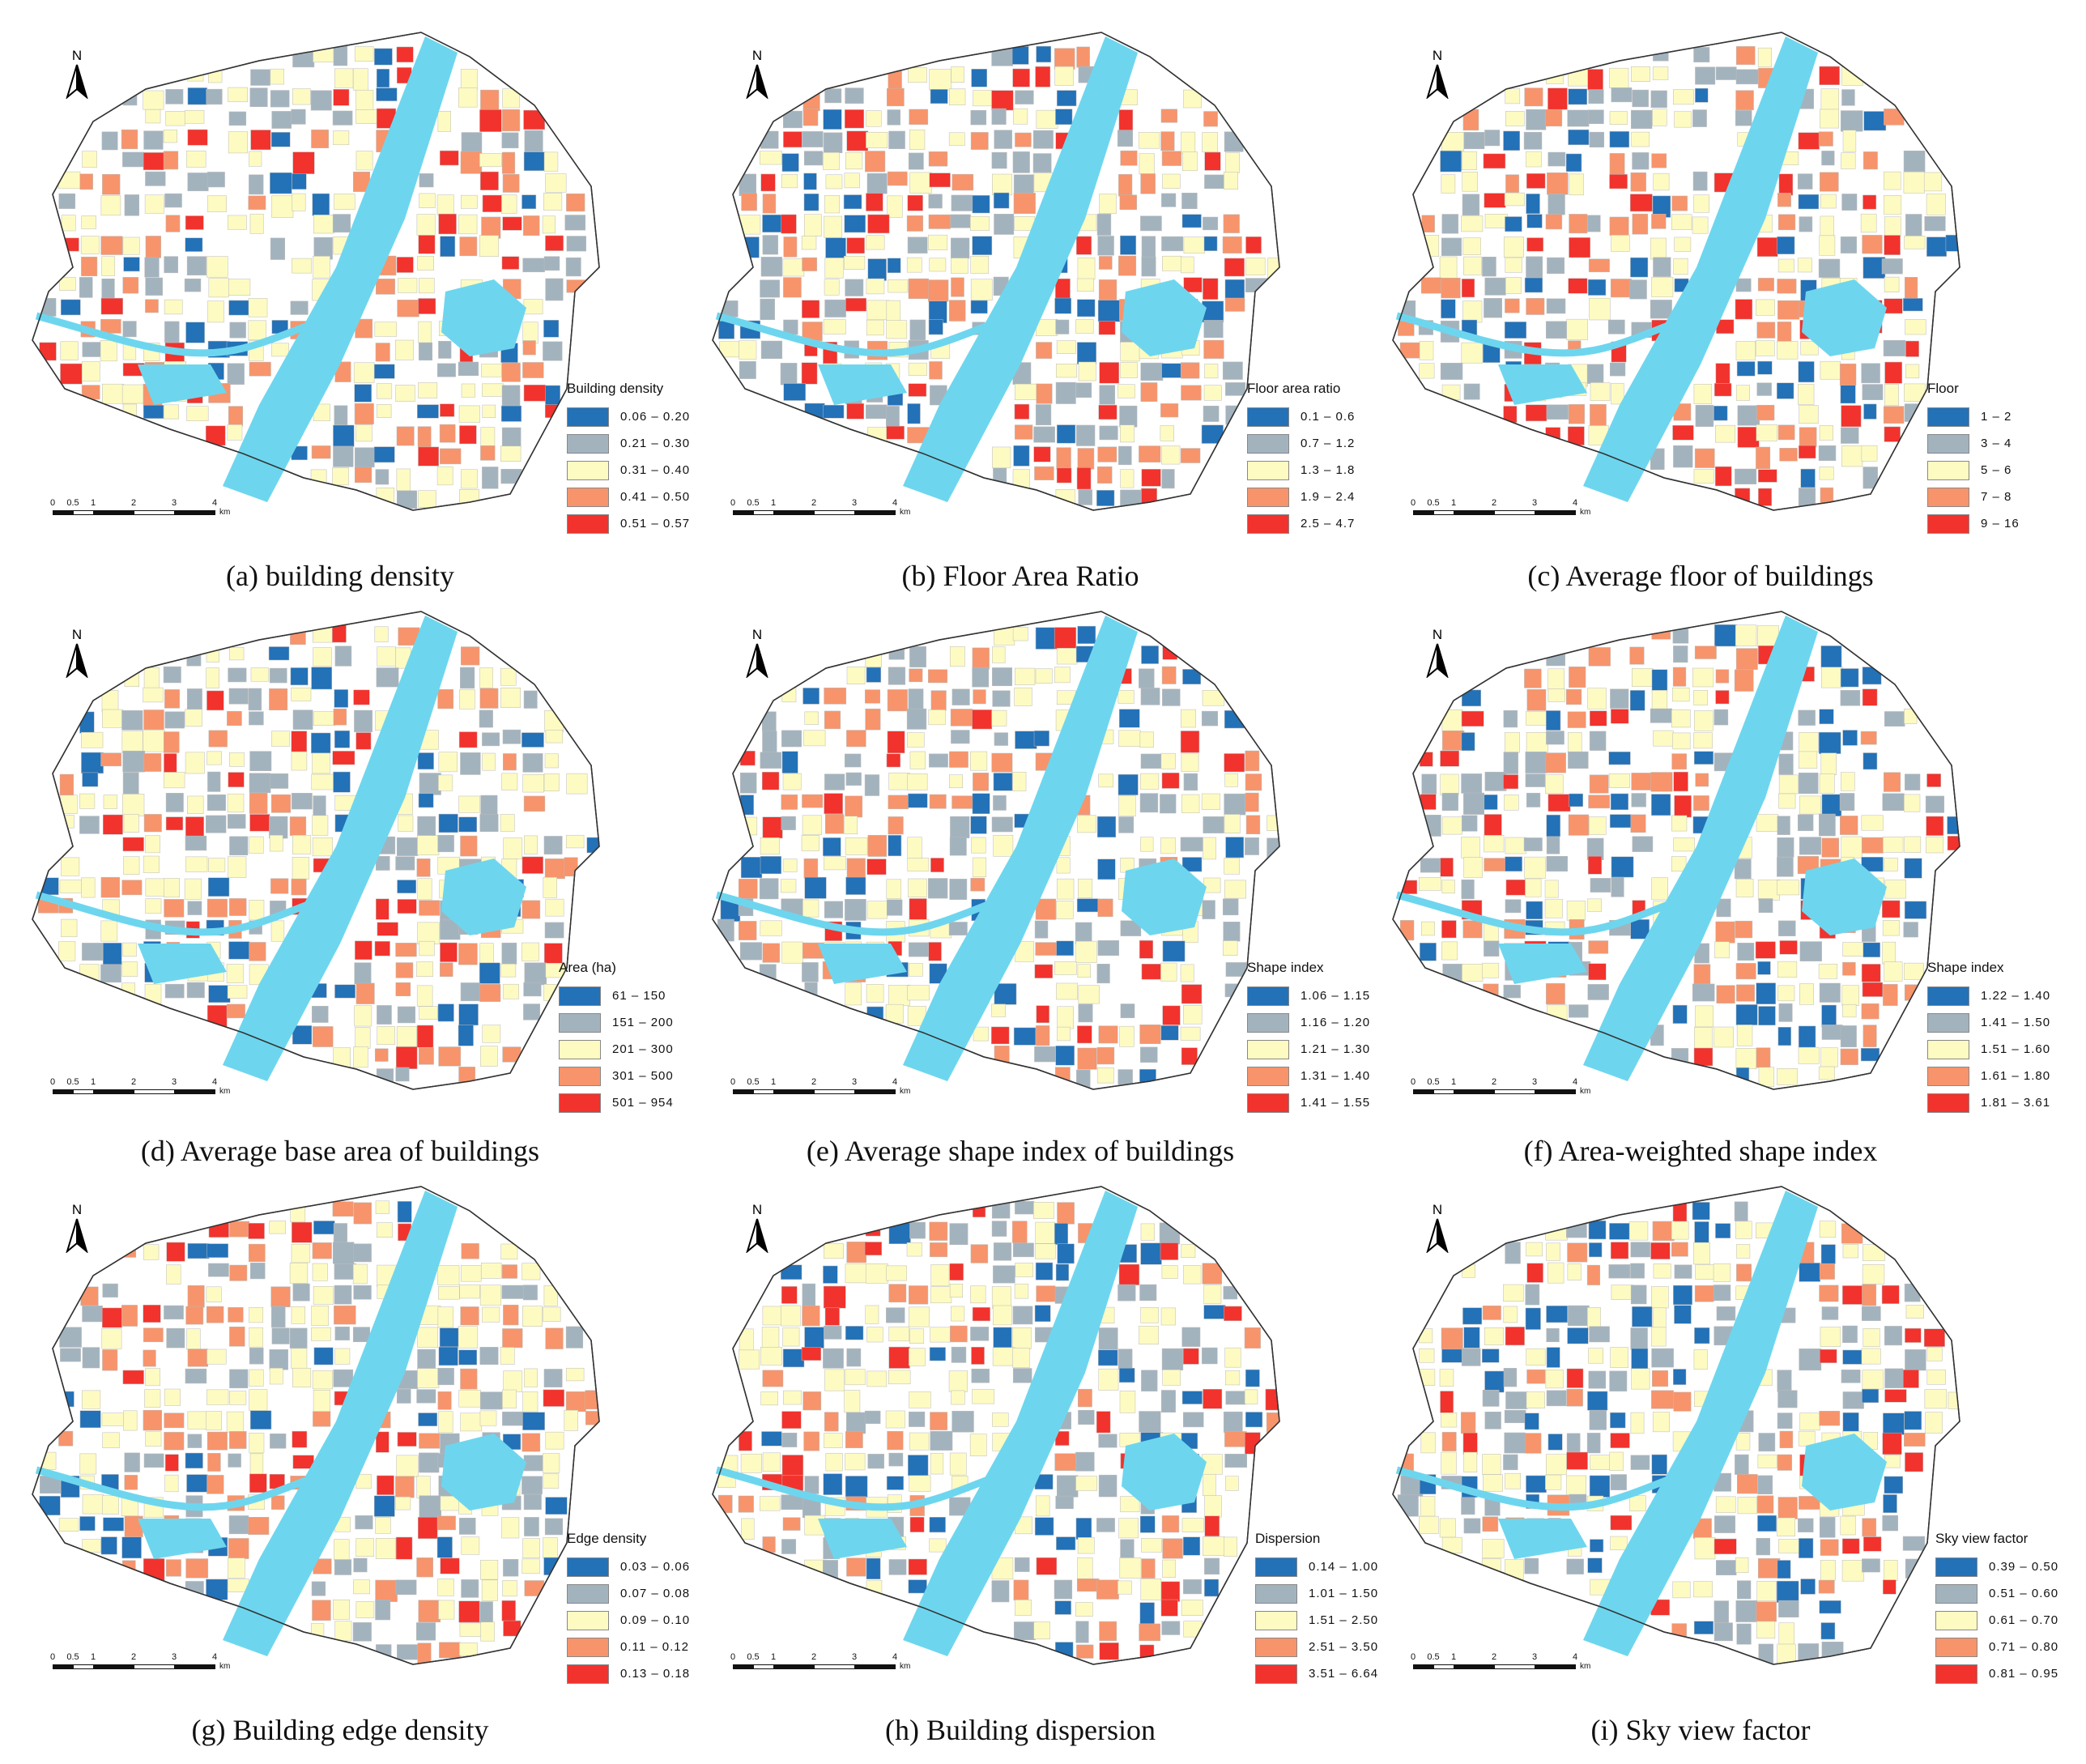 This screenshot has width=2086, height=1764. What do you see at coordinates (1973, 470) in the screenshot?
I see `legend-item: 5 – 6` at bounding box center [1973, 470].